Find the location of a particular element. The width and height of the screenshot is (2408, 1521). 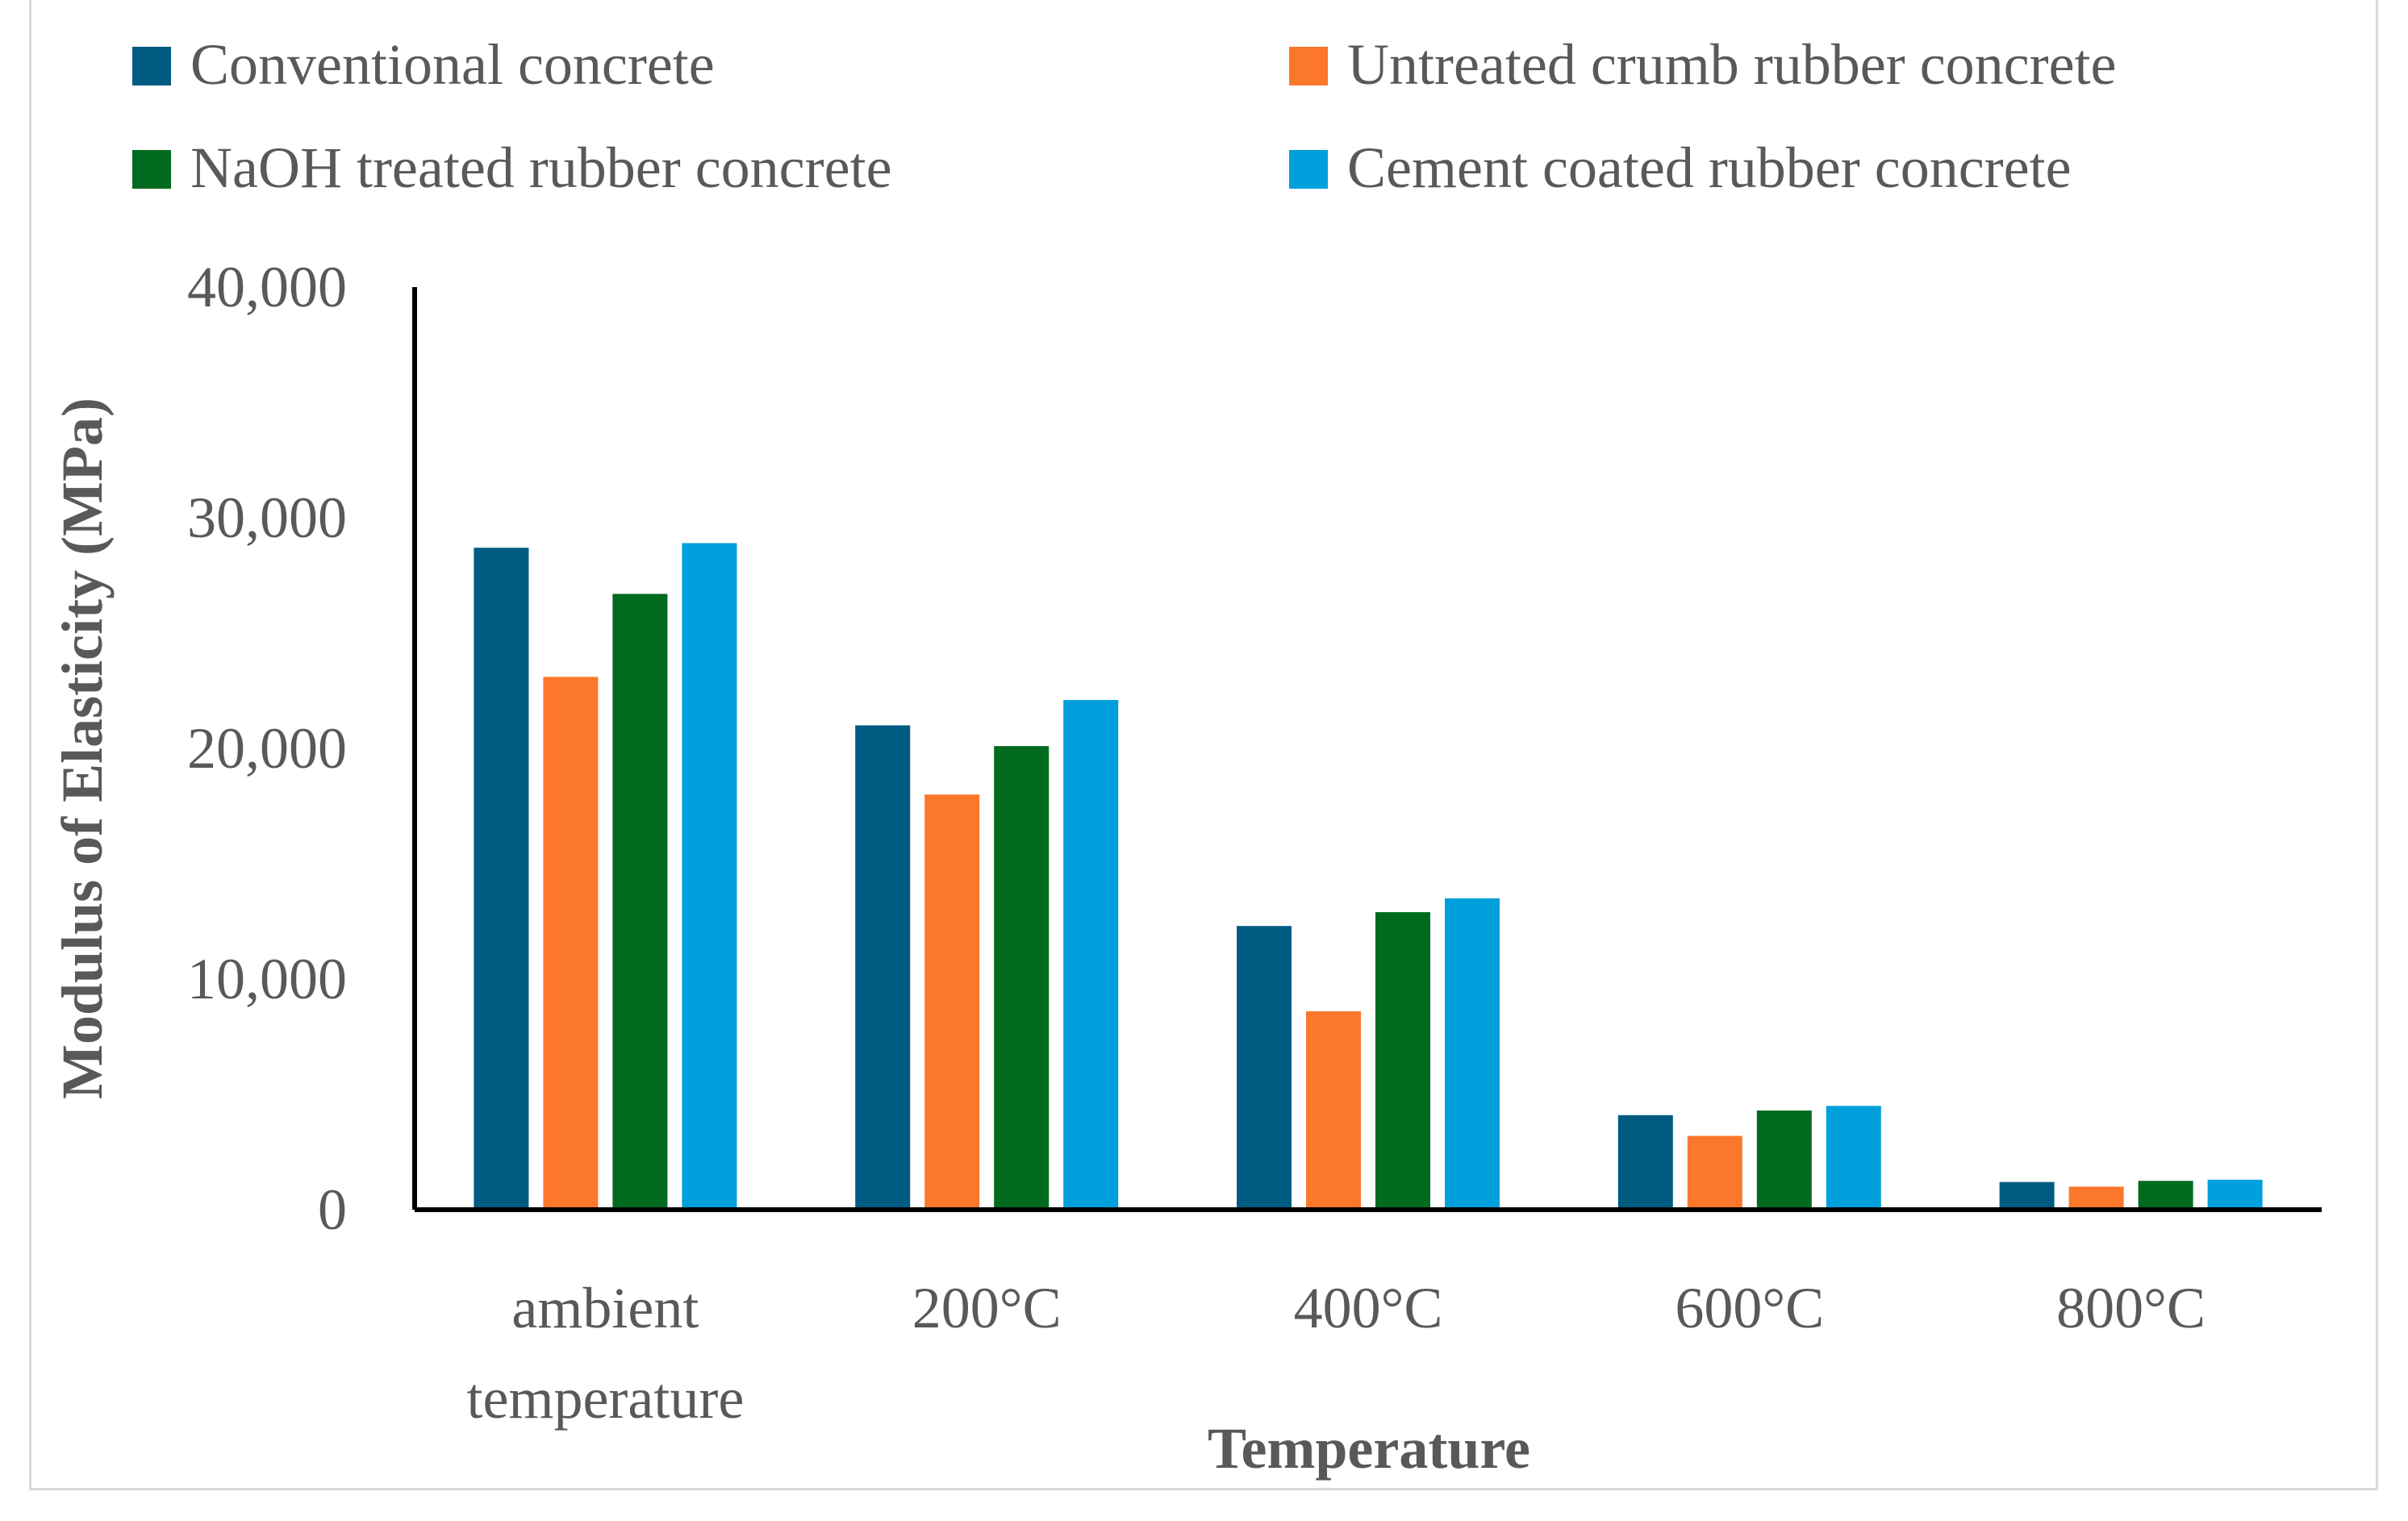

x-tick-label: 600°C is located at coordinates (1749, 1308).